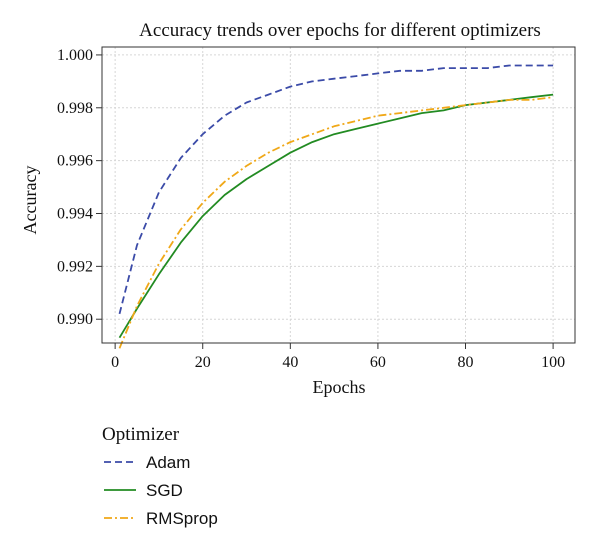  What do you see at coordinates (75, 108) in the screenshot?
I see `y-tick-label: 0.998` at bounding box center [75, 108].